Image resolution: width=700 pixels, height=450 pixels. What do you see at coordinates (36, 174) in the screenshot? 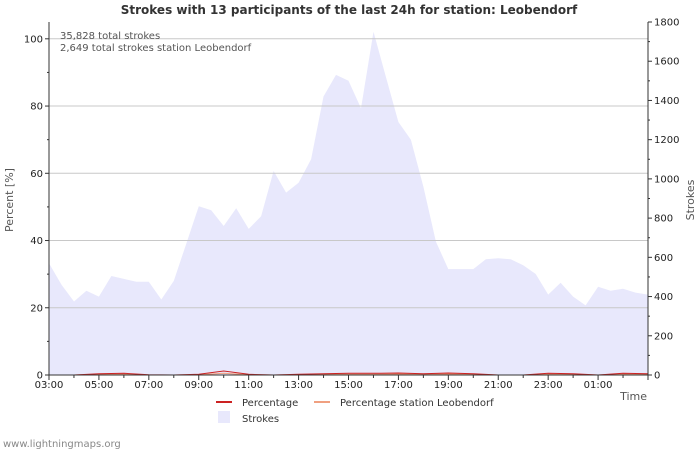
I see `y-left-tick-label: 60` at bounding box center [36, 174].